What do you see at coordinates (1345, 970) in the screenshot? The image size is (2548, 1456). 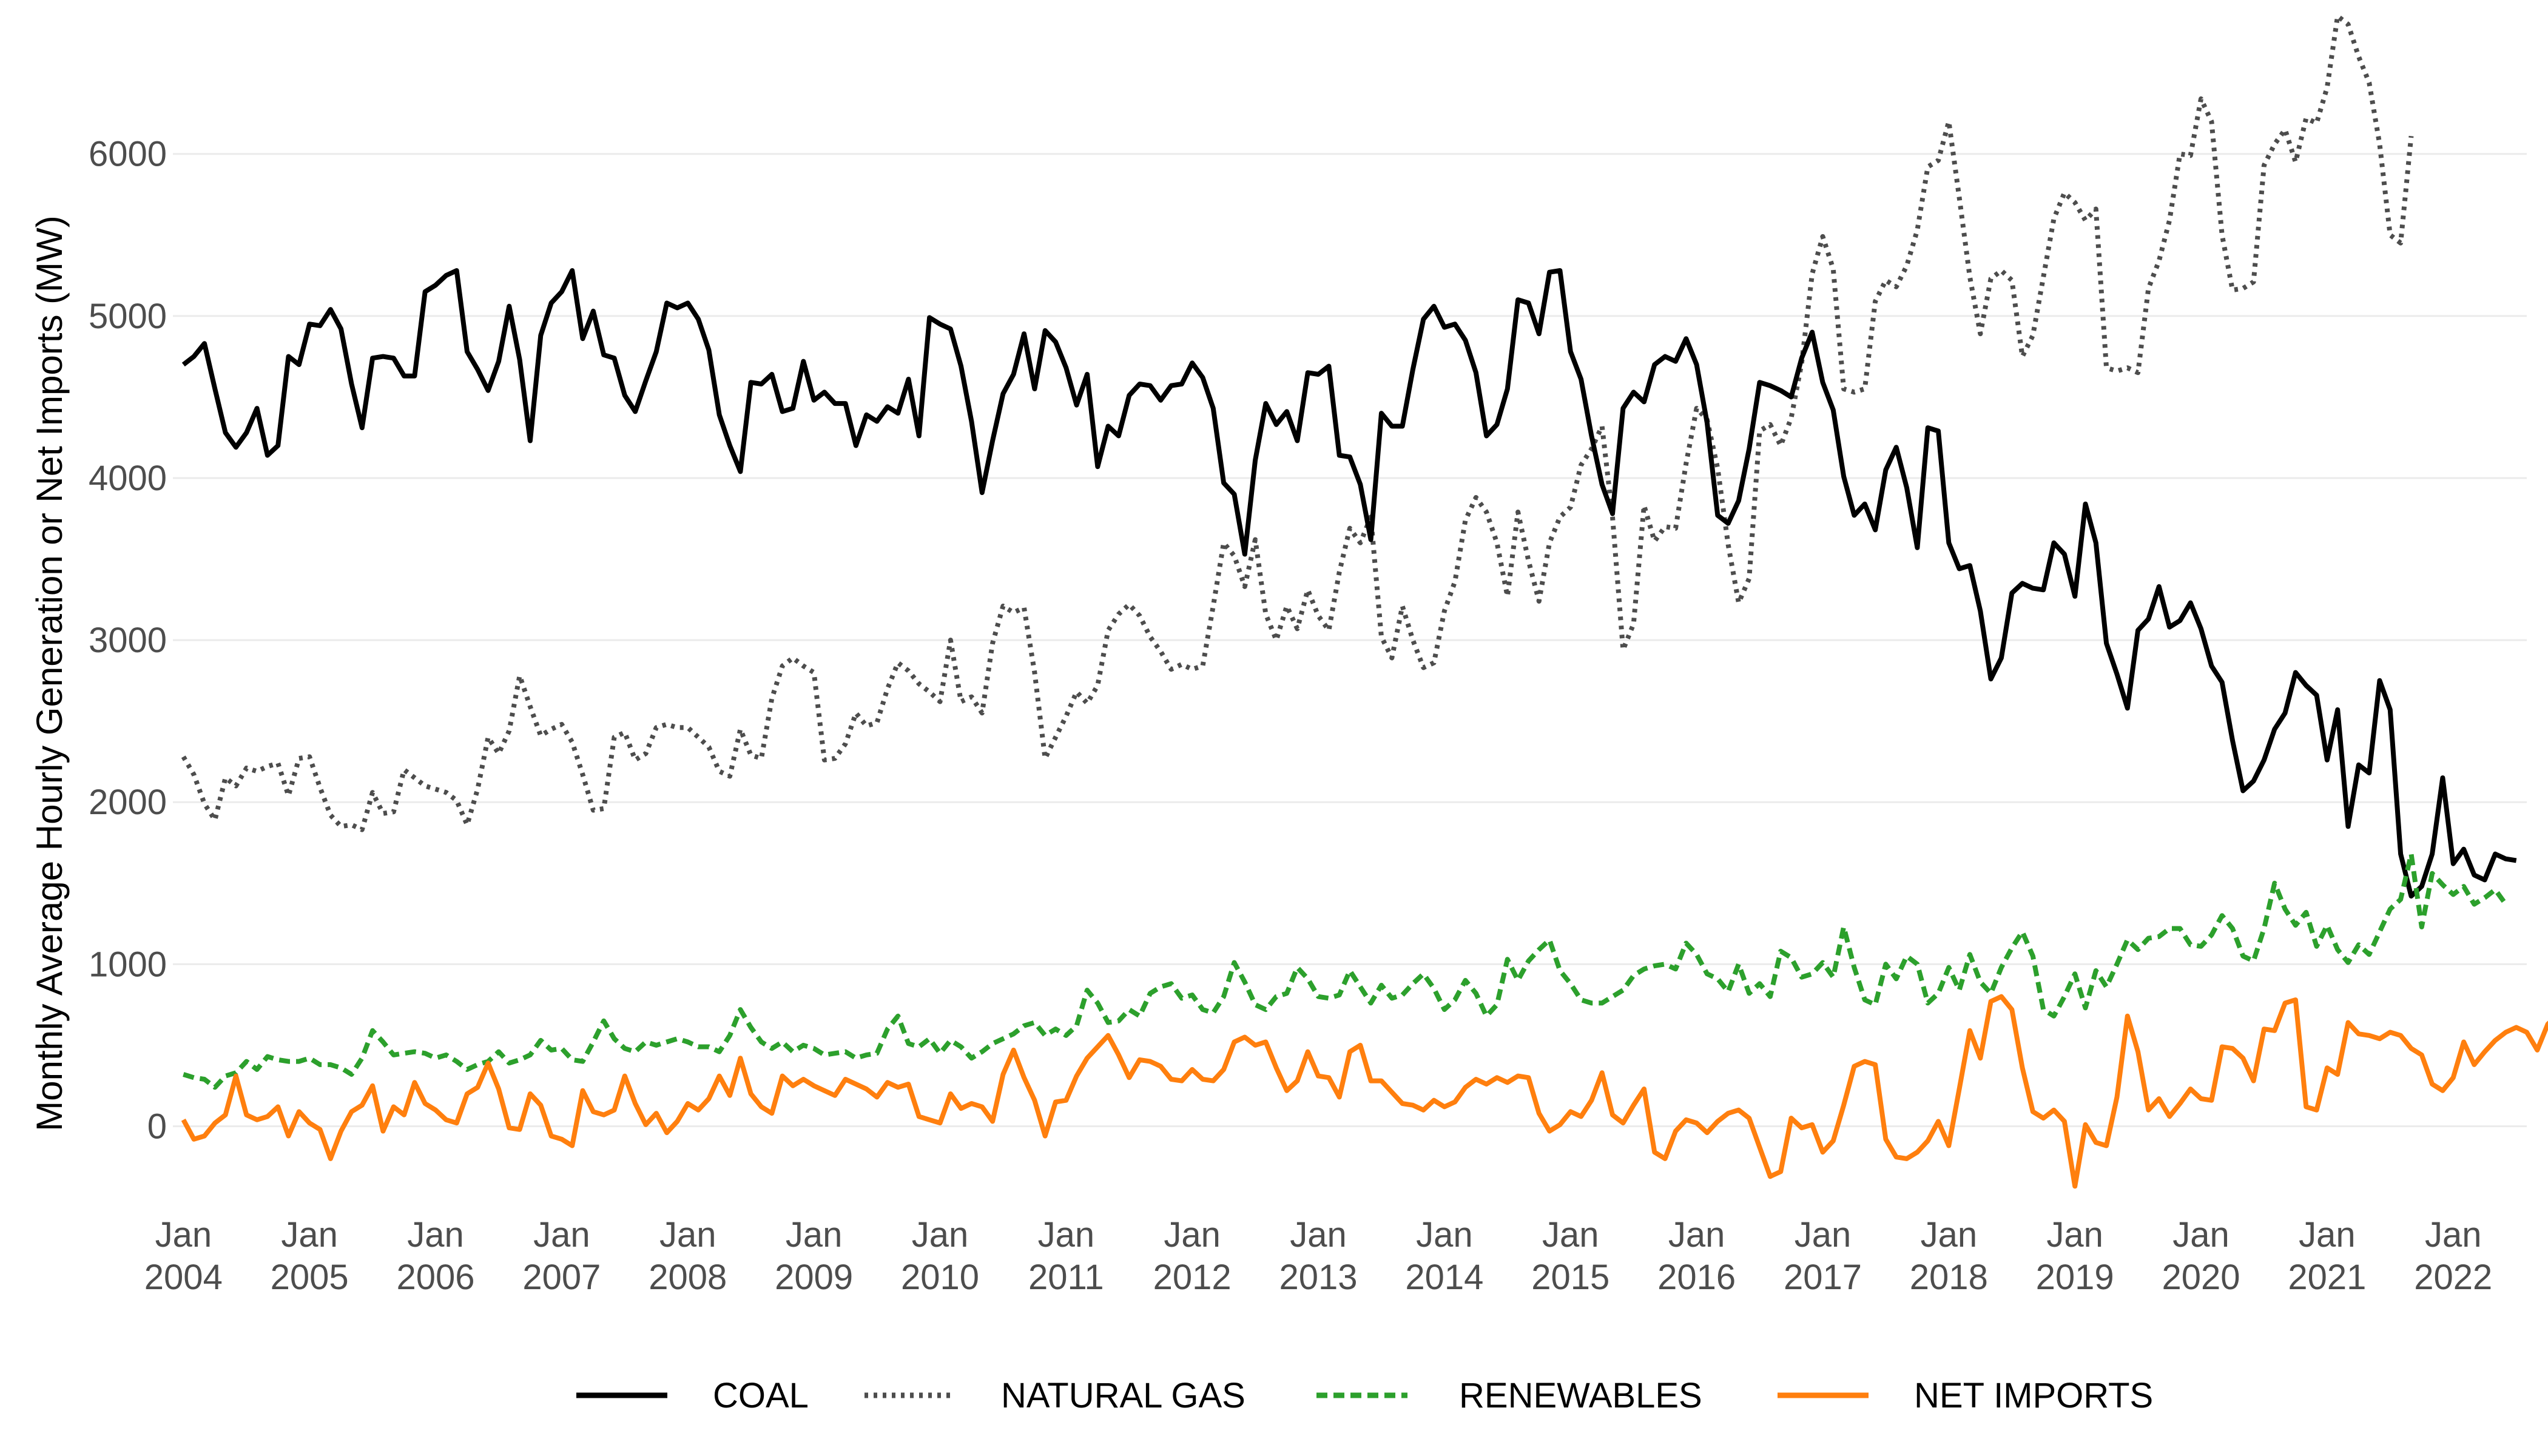 I see `series-line-renewables` at bounding box center [1345, 970].